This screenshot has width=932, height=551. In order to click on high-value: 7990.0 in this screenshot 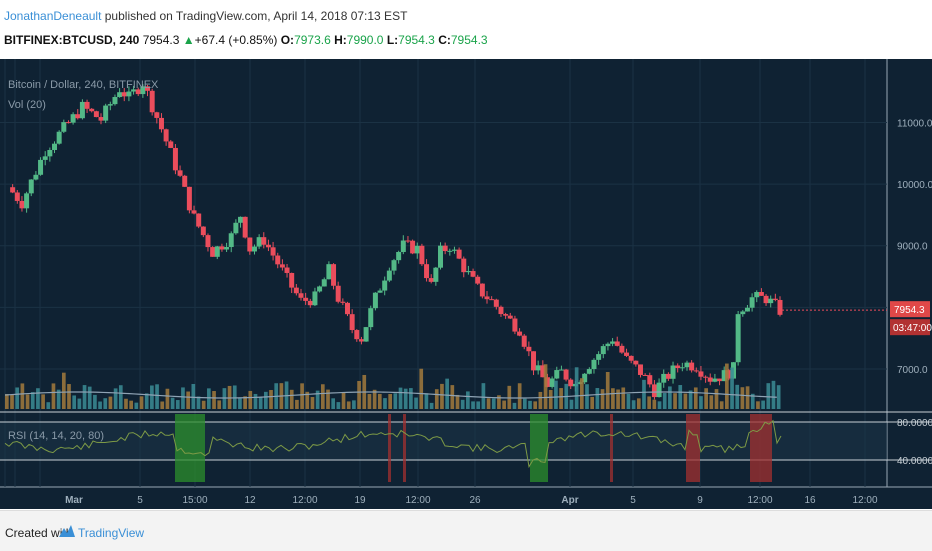, I will do `click(365, 40)`.